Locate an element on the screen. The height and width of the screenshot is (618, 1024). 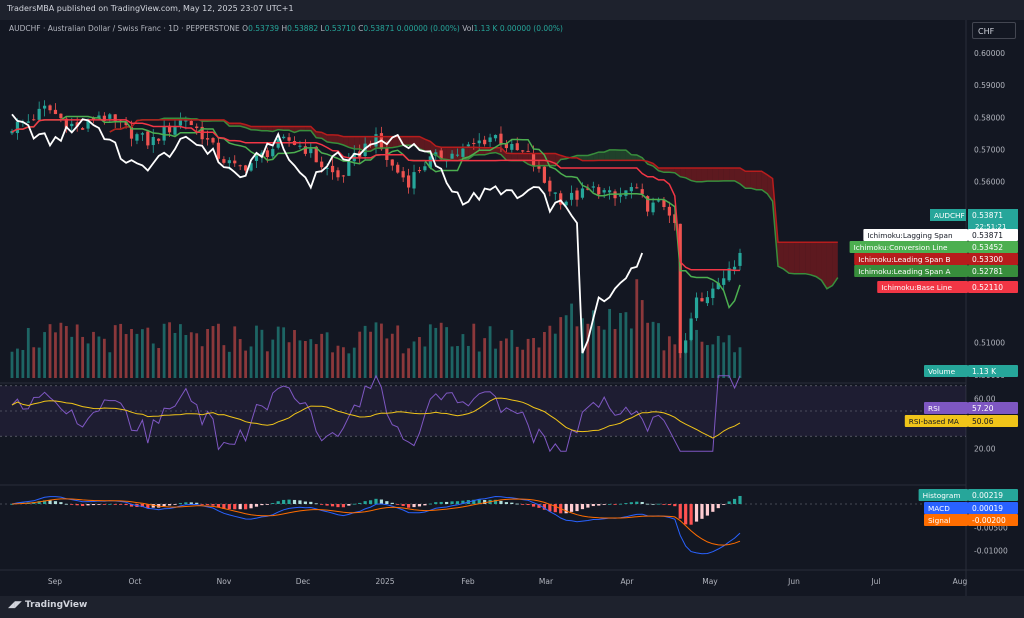
rsi-ma-value-tag is located at coordinates (993, 421).